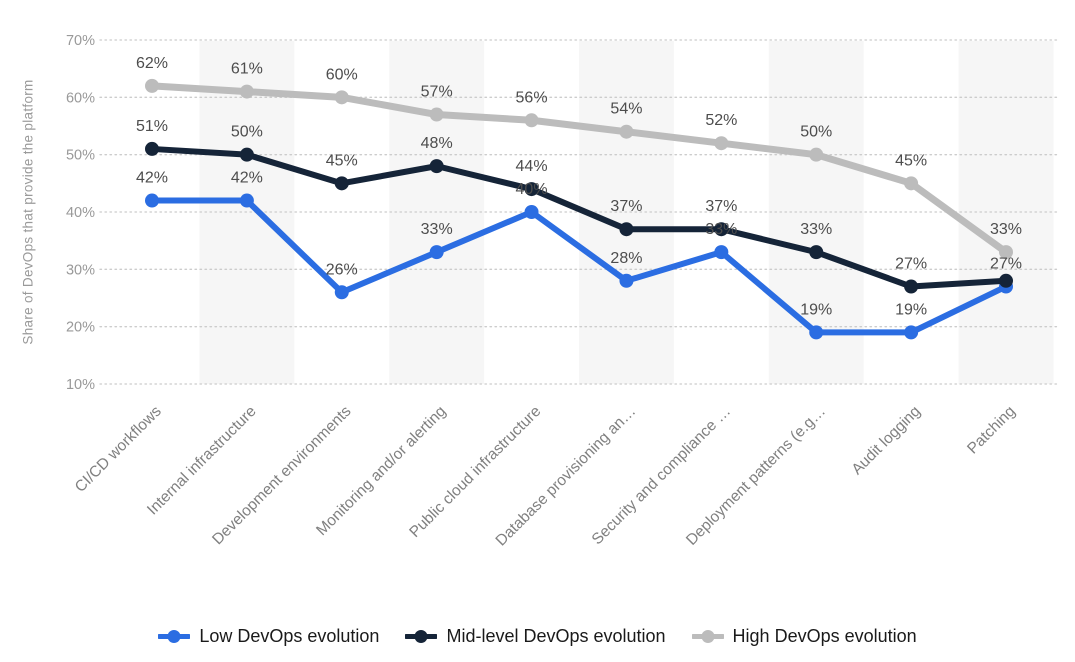  What do you see at coordinates (342, 269) in the screenshot?
I see `data-label: 26%` at bounding box center [342, 269].